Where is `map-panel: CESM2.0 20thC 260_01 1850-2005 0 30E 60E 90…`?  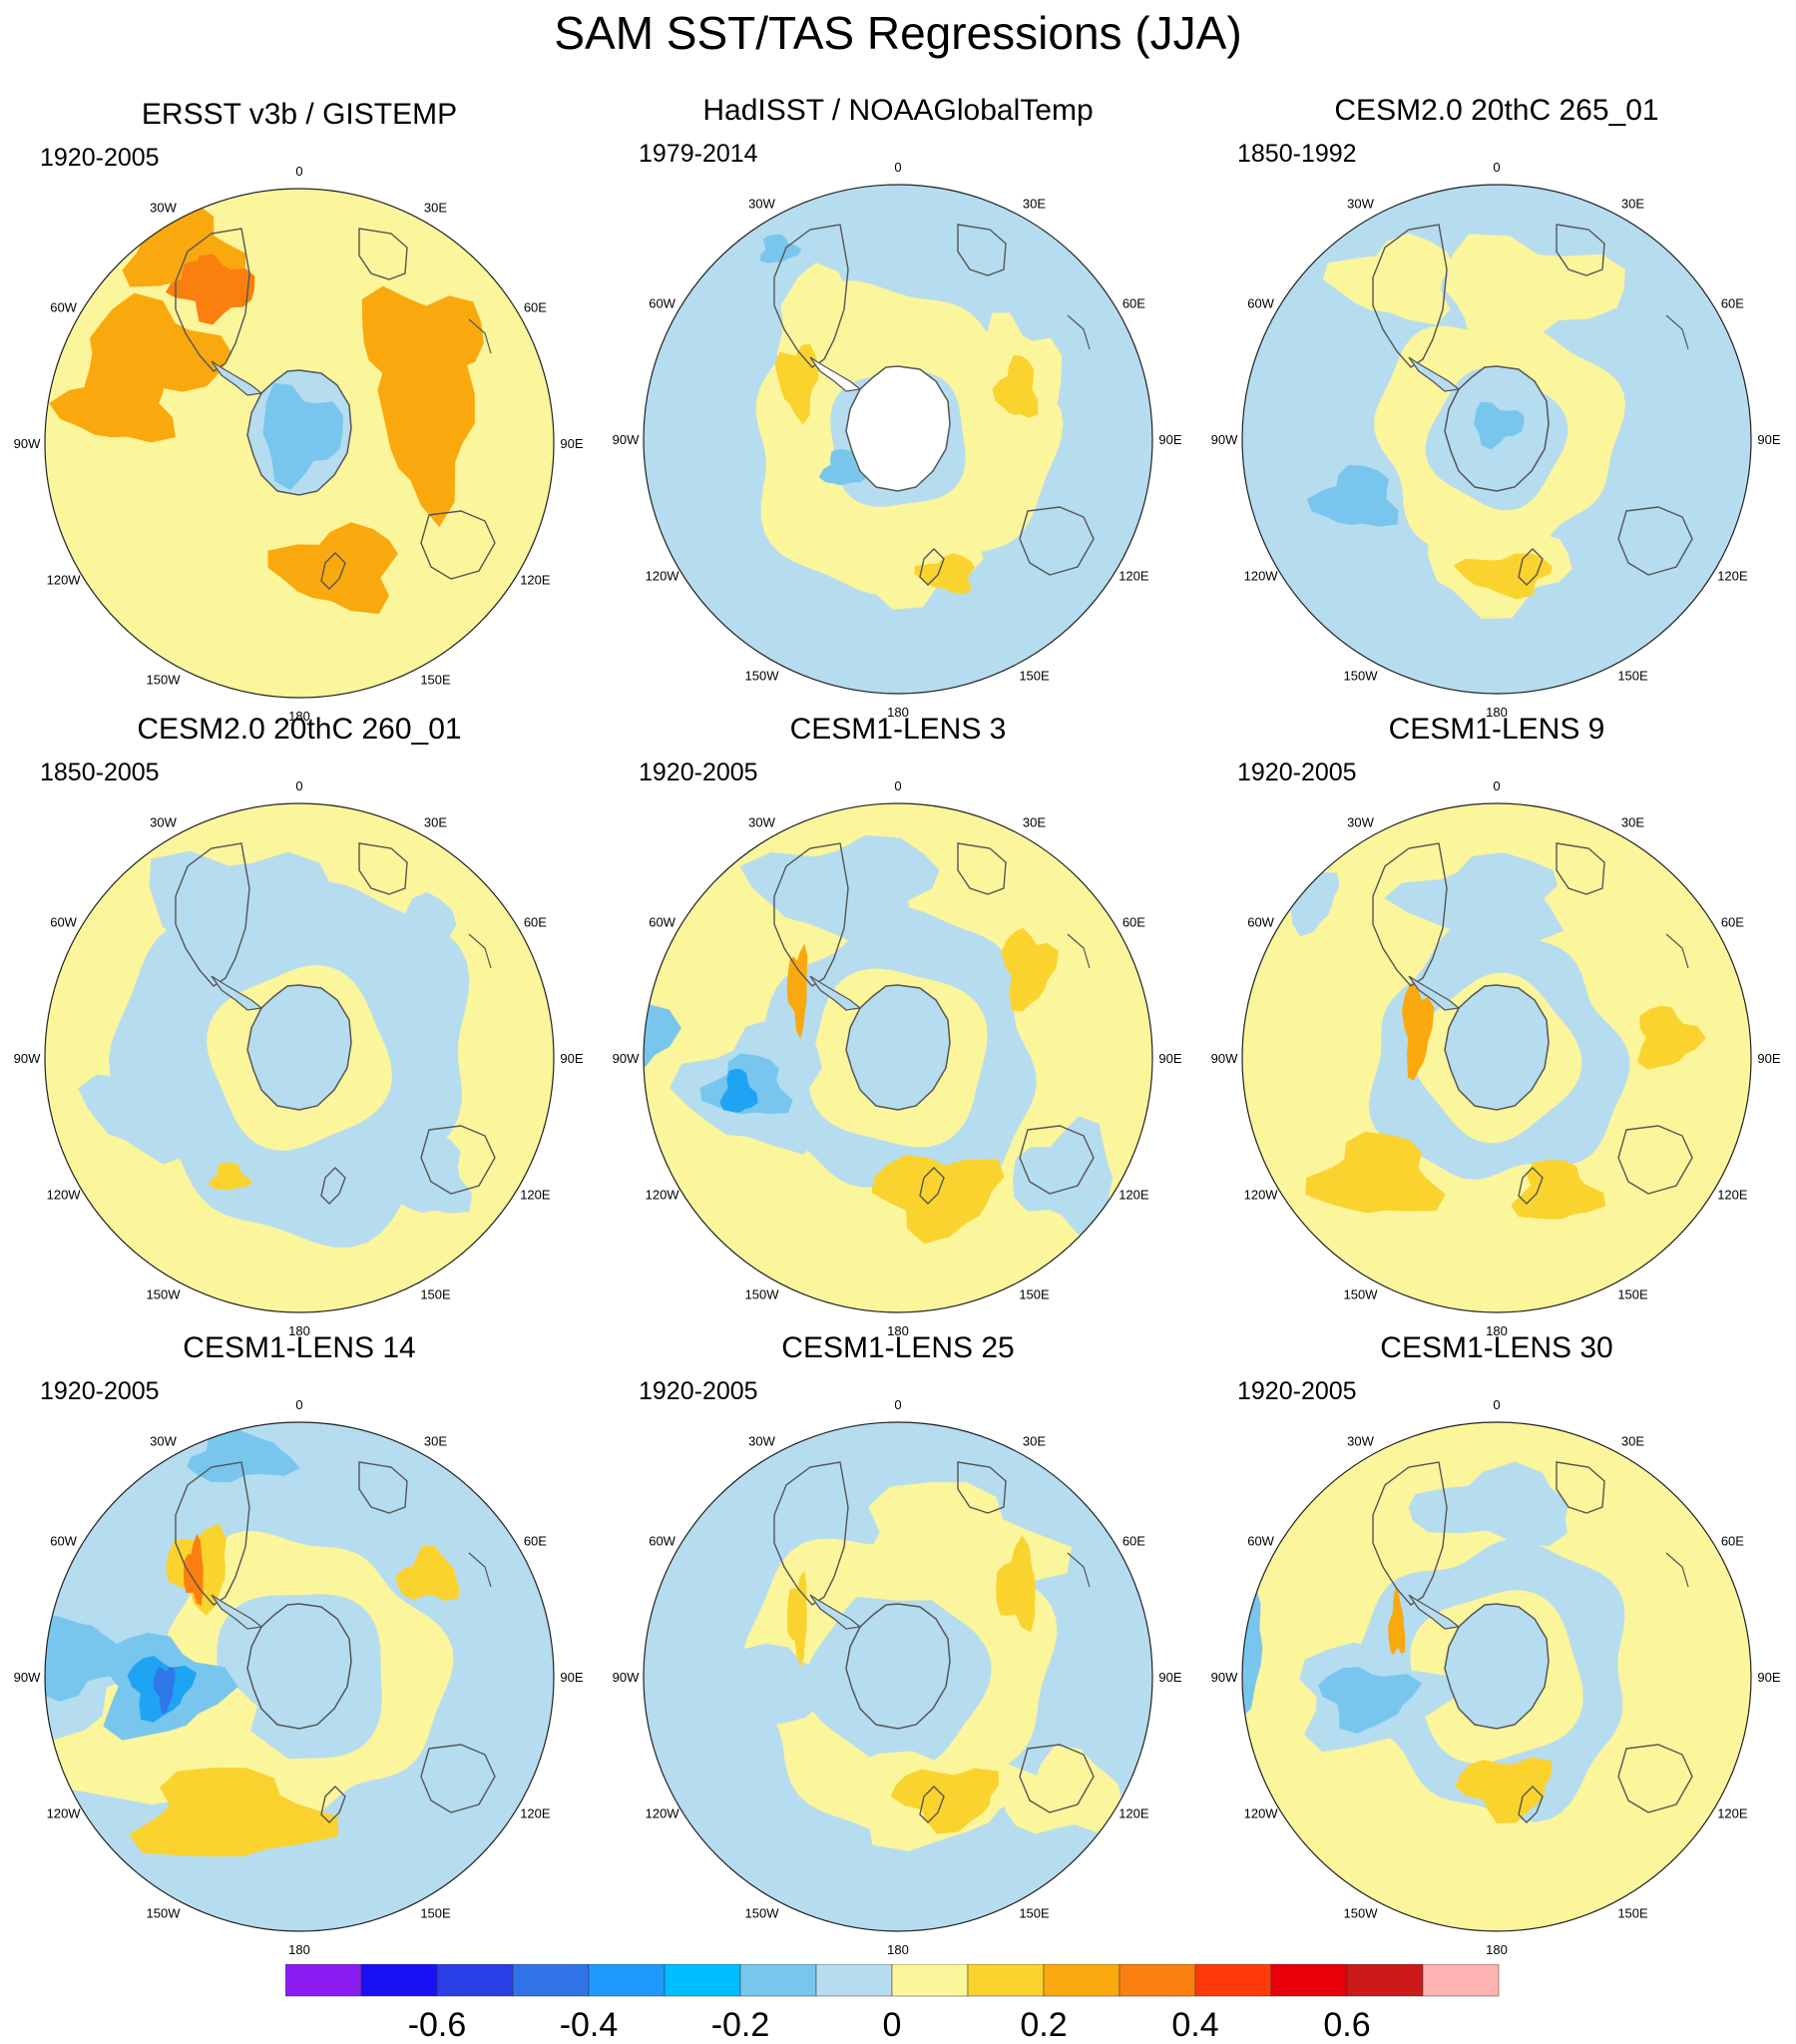
map-panel: CESM2.0 20thC 260_01 1850-2005 0 30E 60E 90… is located at coordinates (299, 1025).